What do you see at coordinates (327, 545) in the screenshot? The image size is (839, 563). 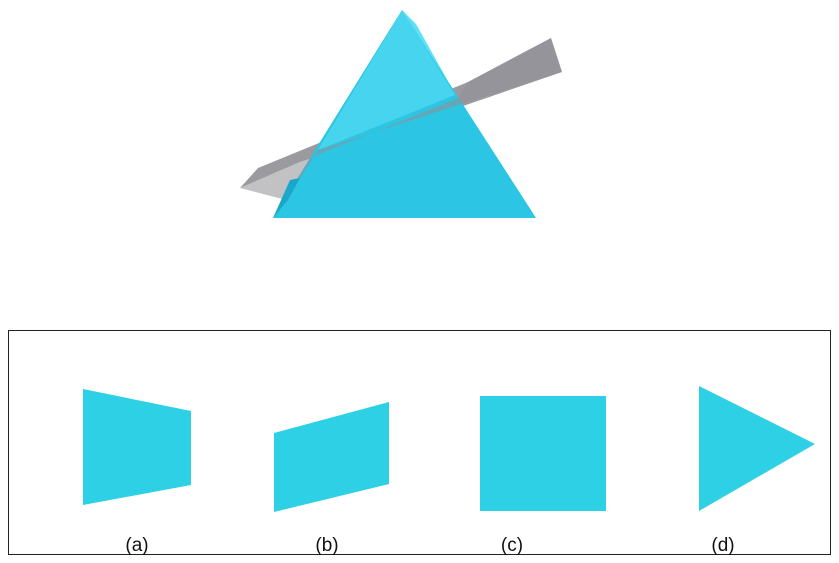 I see `option-b-label: (b)` at bounding box center [327, 545].